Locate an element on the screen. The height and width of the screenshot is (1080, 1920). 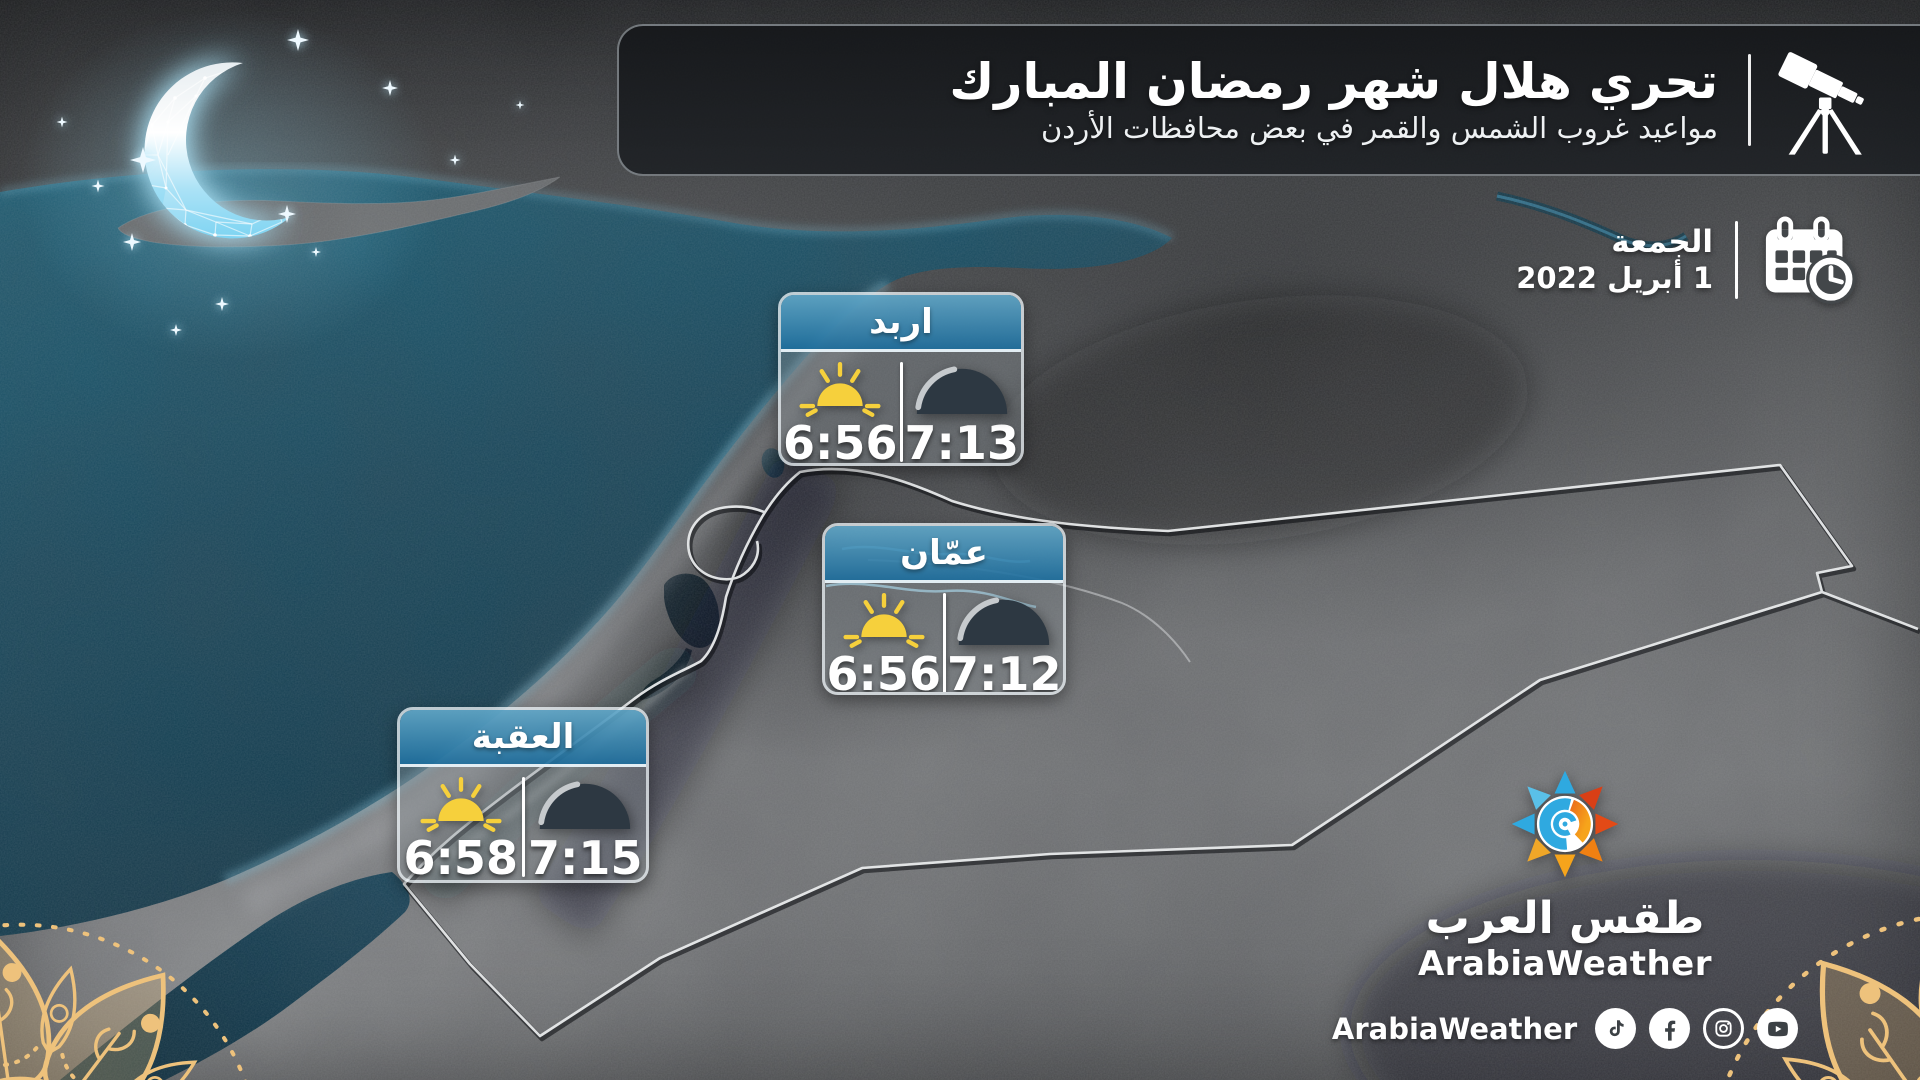
moonset-block: 7:15 is located at coordinates (586, 825).